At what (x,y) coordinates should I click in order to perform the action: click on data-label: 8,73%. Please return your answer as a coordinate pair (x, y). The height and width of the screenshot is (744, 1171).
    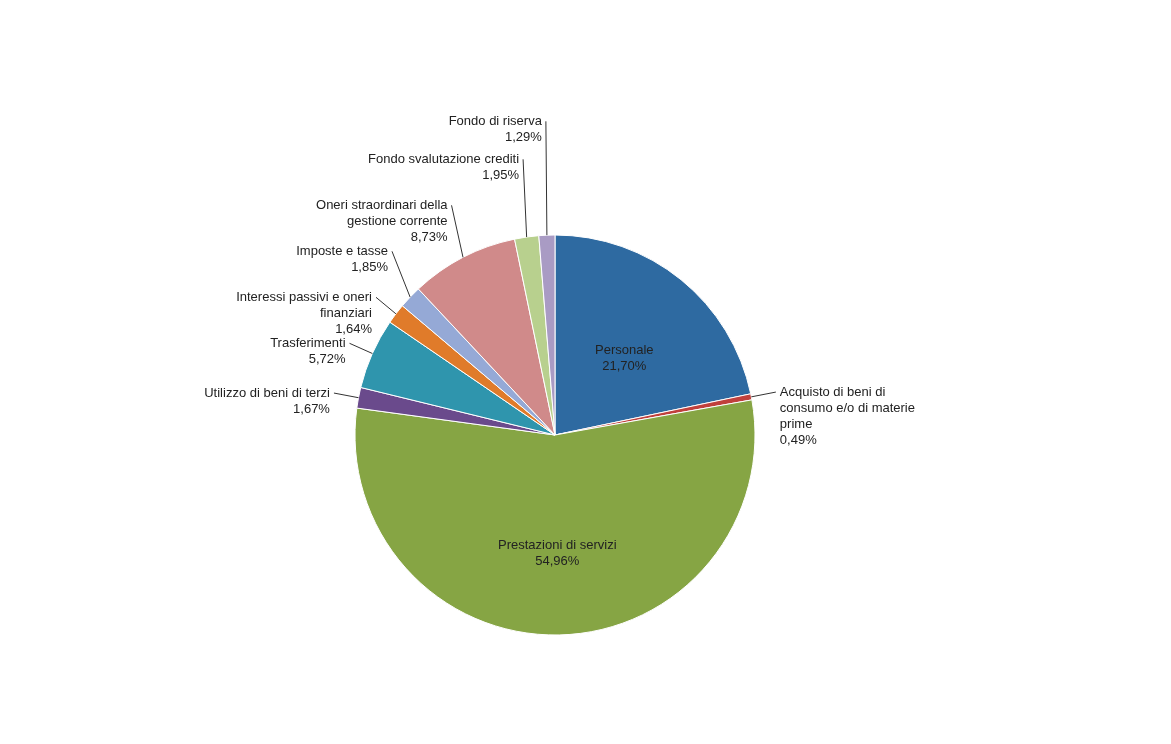
    Looking at the image, I should click on (429, 237).